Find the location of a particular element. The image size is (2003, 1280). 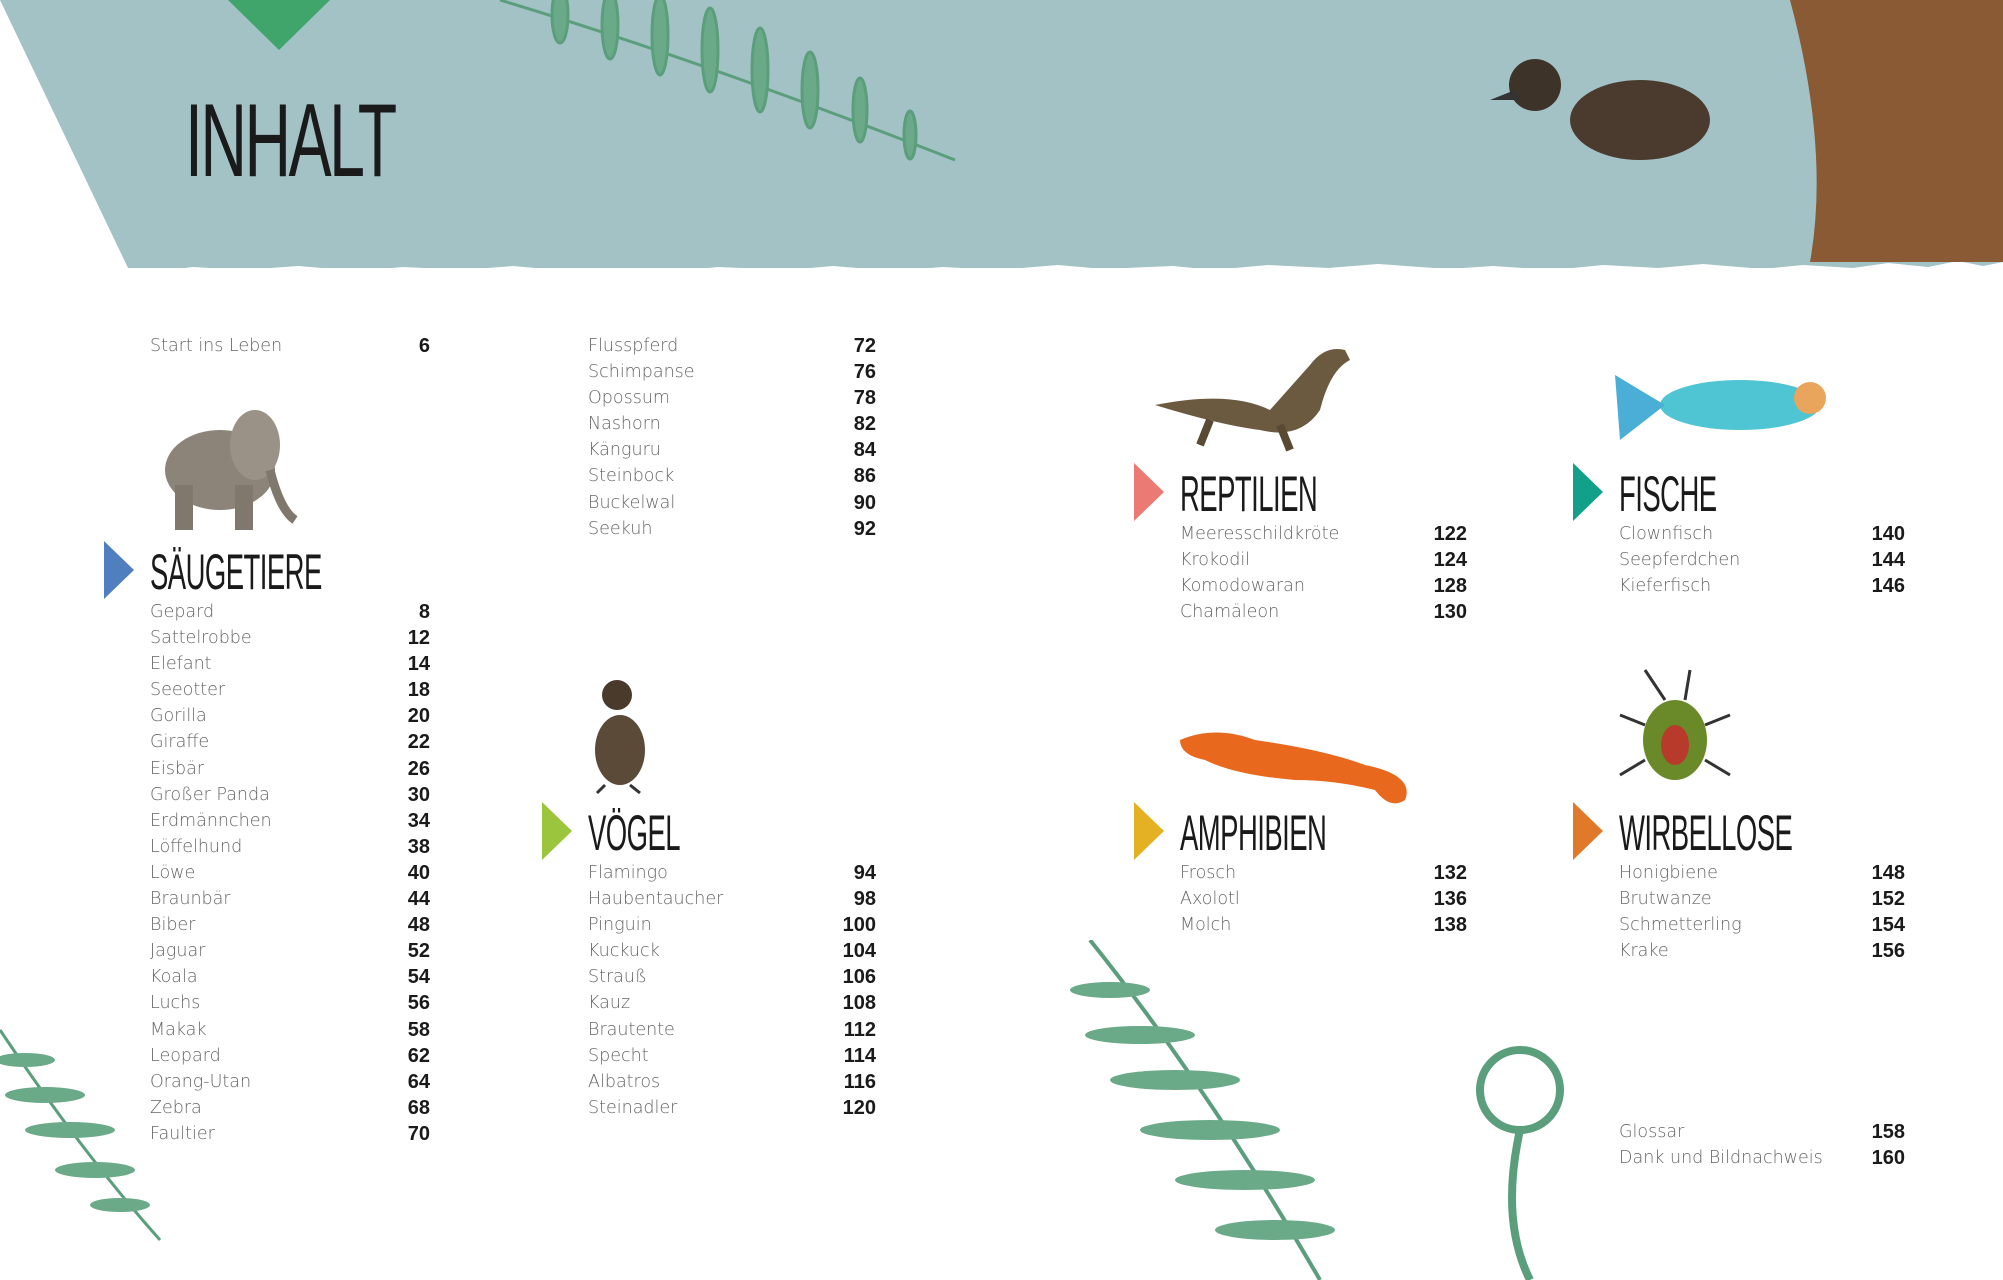

toc-entry: Eisbär 26 is located at coordinates (290, 769).